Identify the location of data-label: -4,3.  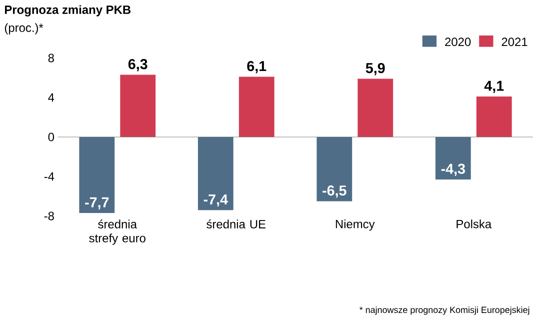
(453, 170).